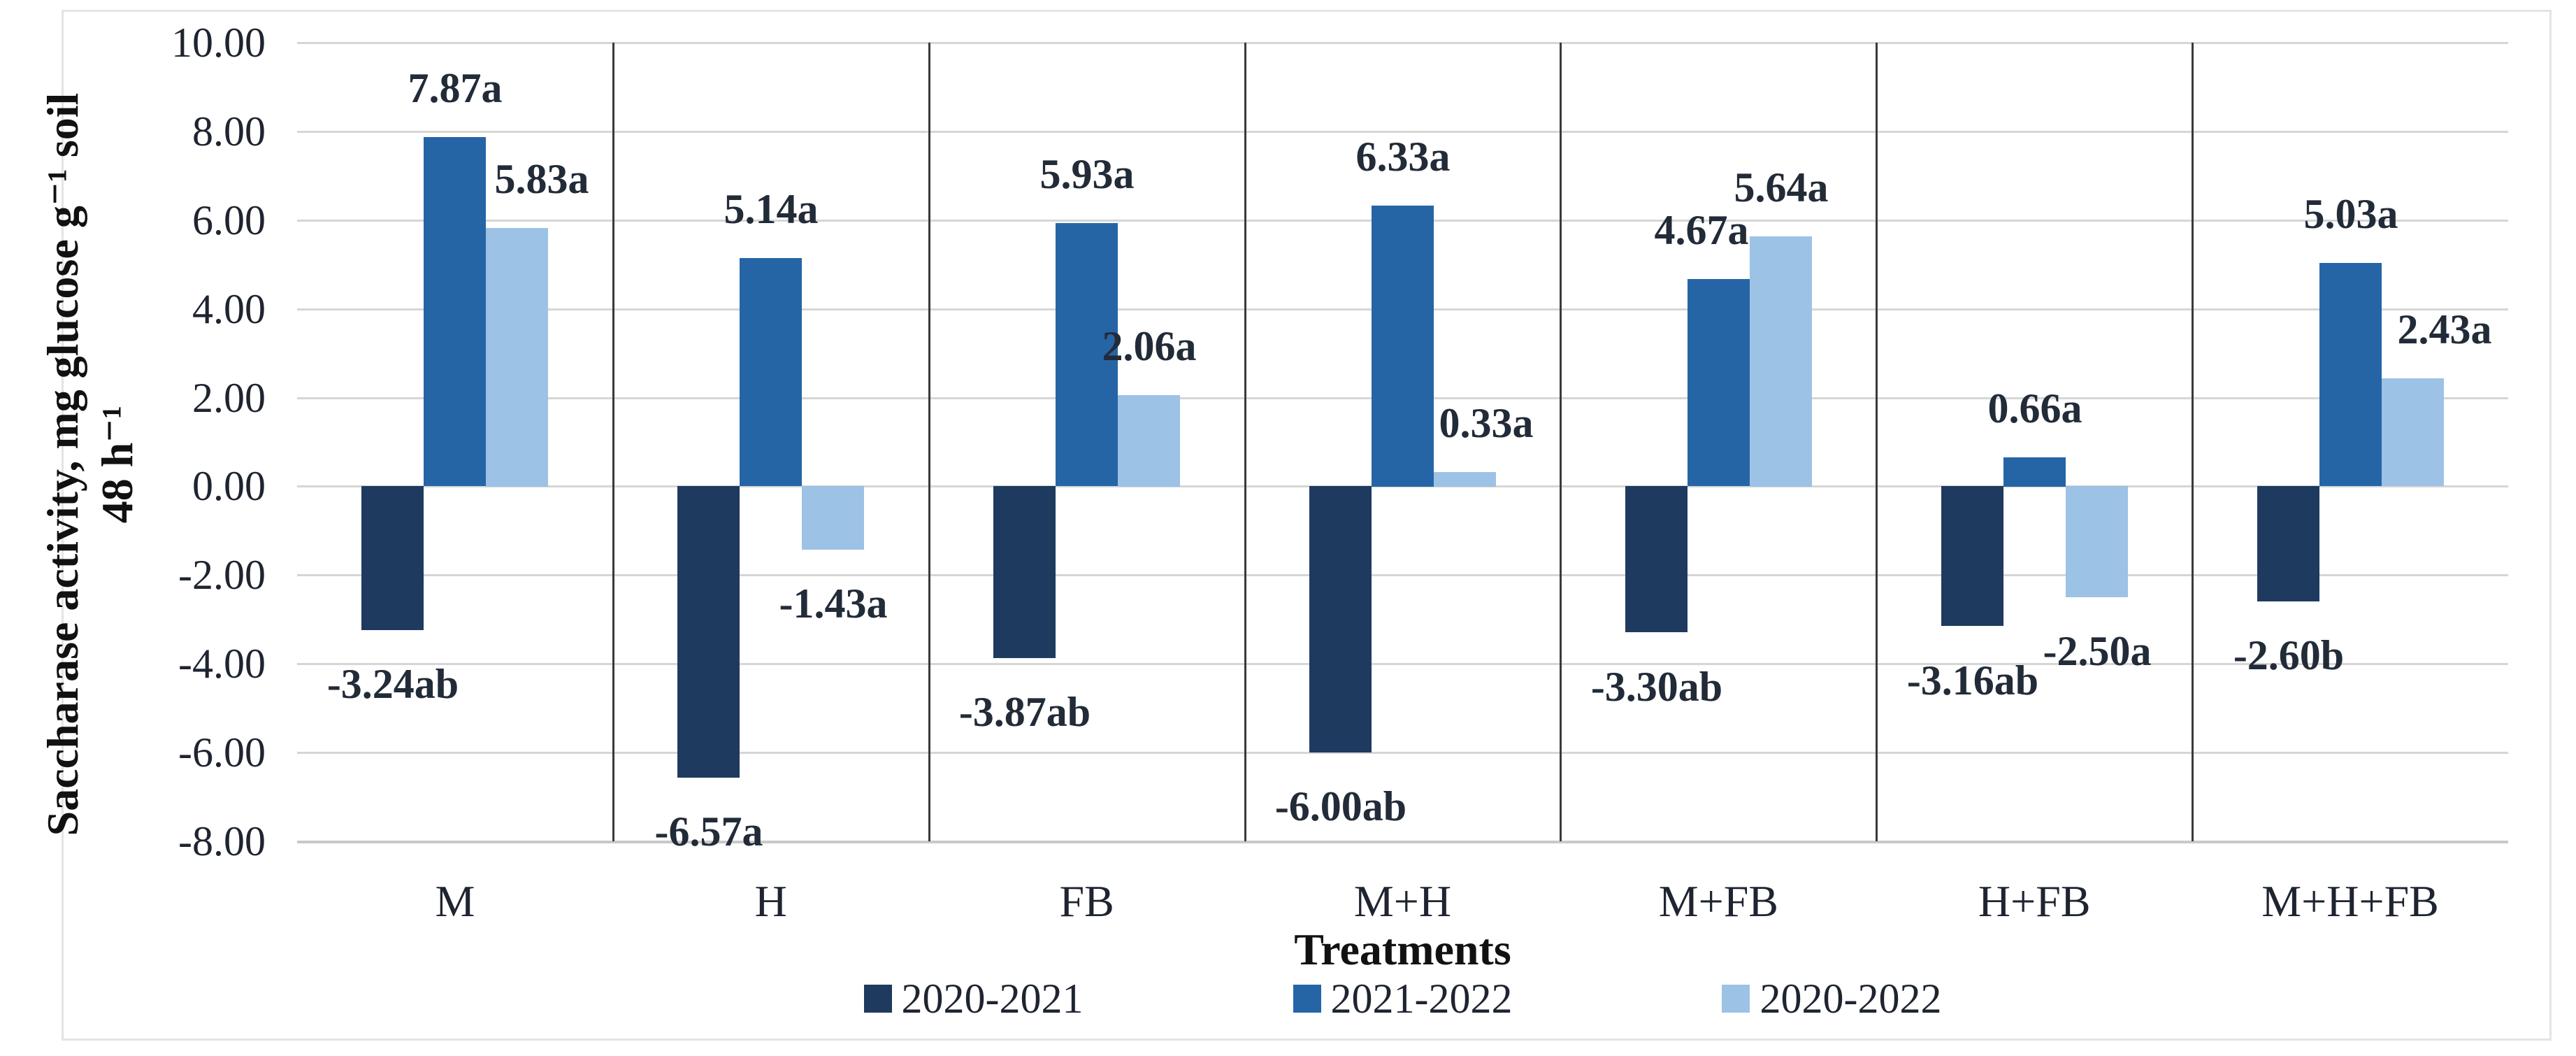  I want to click on category-label: M+FB, so click(1718, 901).